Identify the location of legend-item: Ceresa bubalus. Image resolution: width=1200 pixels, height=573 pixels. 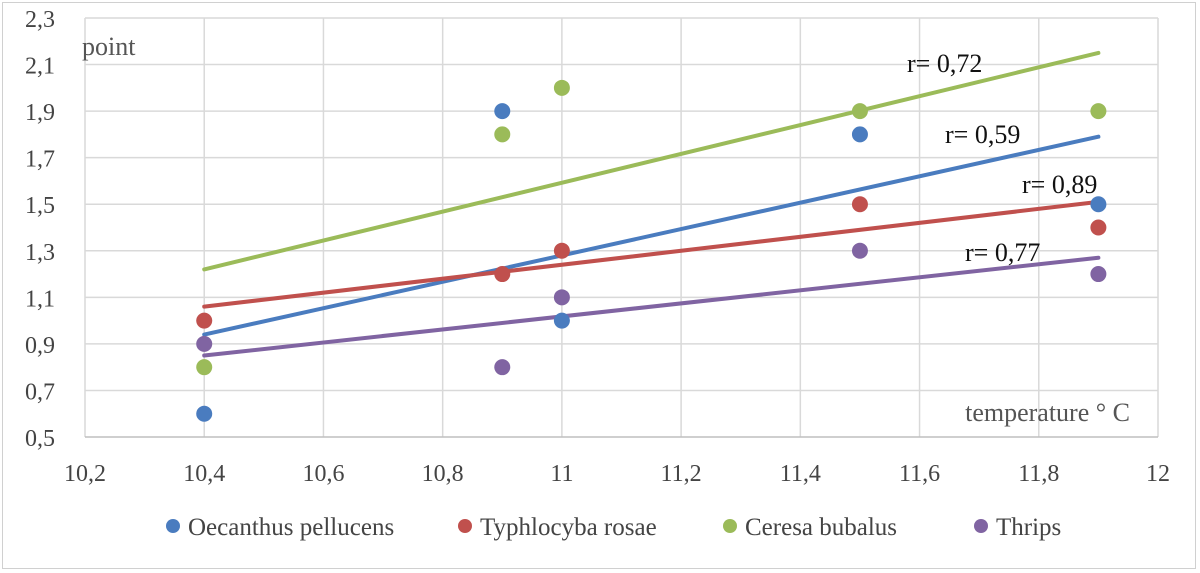
(810, 527).